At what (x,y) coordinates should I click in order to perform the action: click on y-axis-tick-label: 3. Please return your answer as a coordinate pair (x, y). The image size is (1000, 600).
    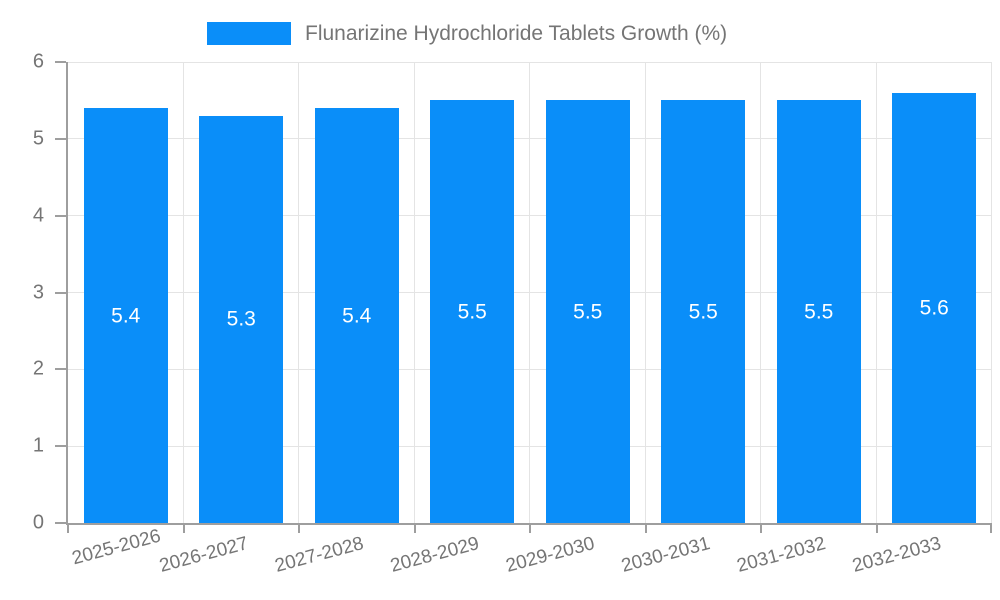
    Looking at the image, I should click on (38, 292).